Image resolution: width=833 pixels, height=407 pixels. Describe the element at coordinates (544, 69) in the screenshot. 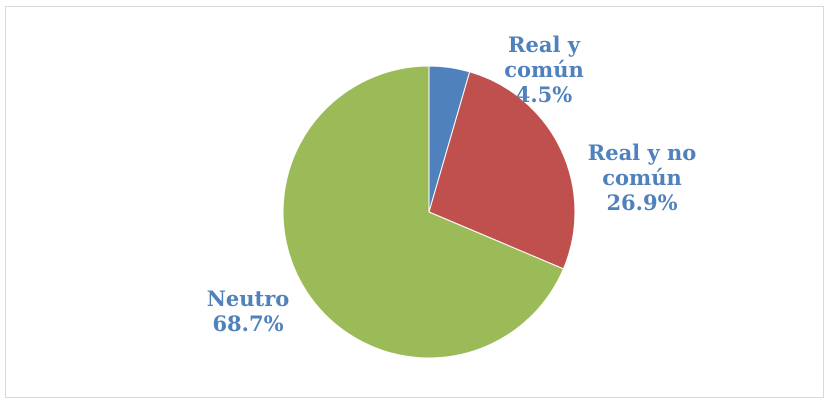

I see `slice-label-0: Real y común 4.5%` at that location.